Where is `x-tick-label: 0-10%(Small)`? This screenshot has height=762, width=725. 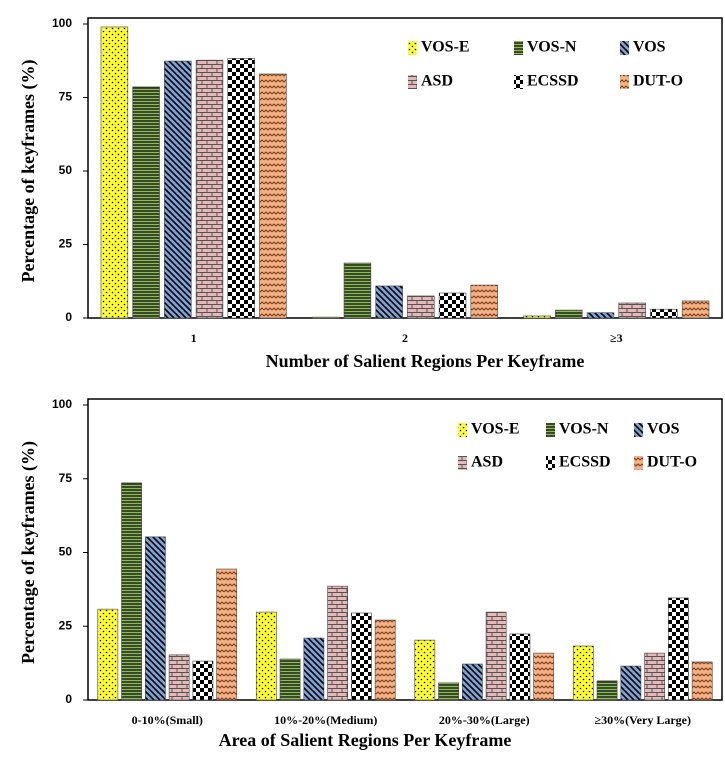 x-tick-label: 0-10%(Small) is located at coordinates (167, 720).